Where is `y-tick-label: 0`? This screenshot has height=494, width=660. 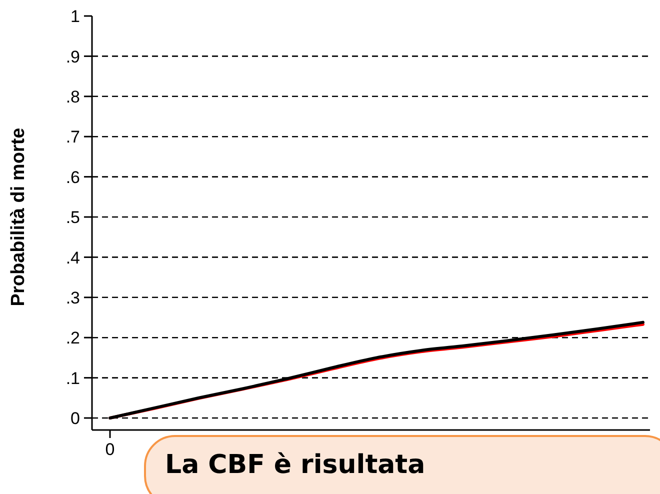
y-tick-label: 0 is located at coordinates (75, 418).